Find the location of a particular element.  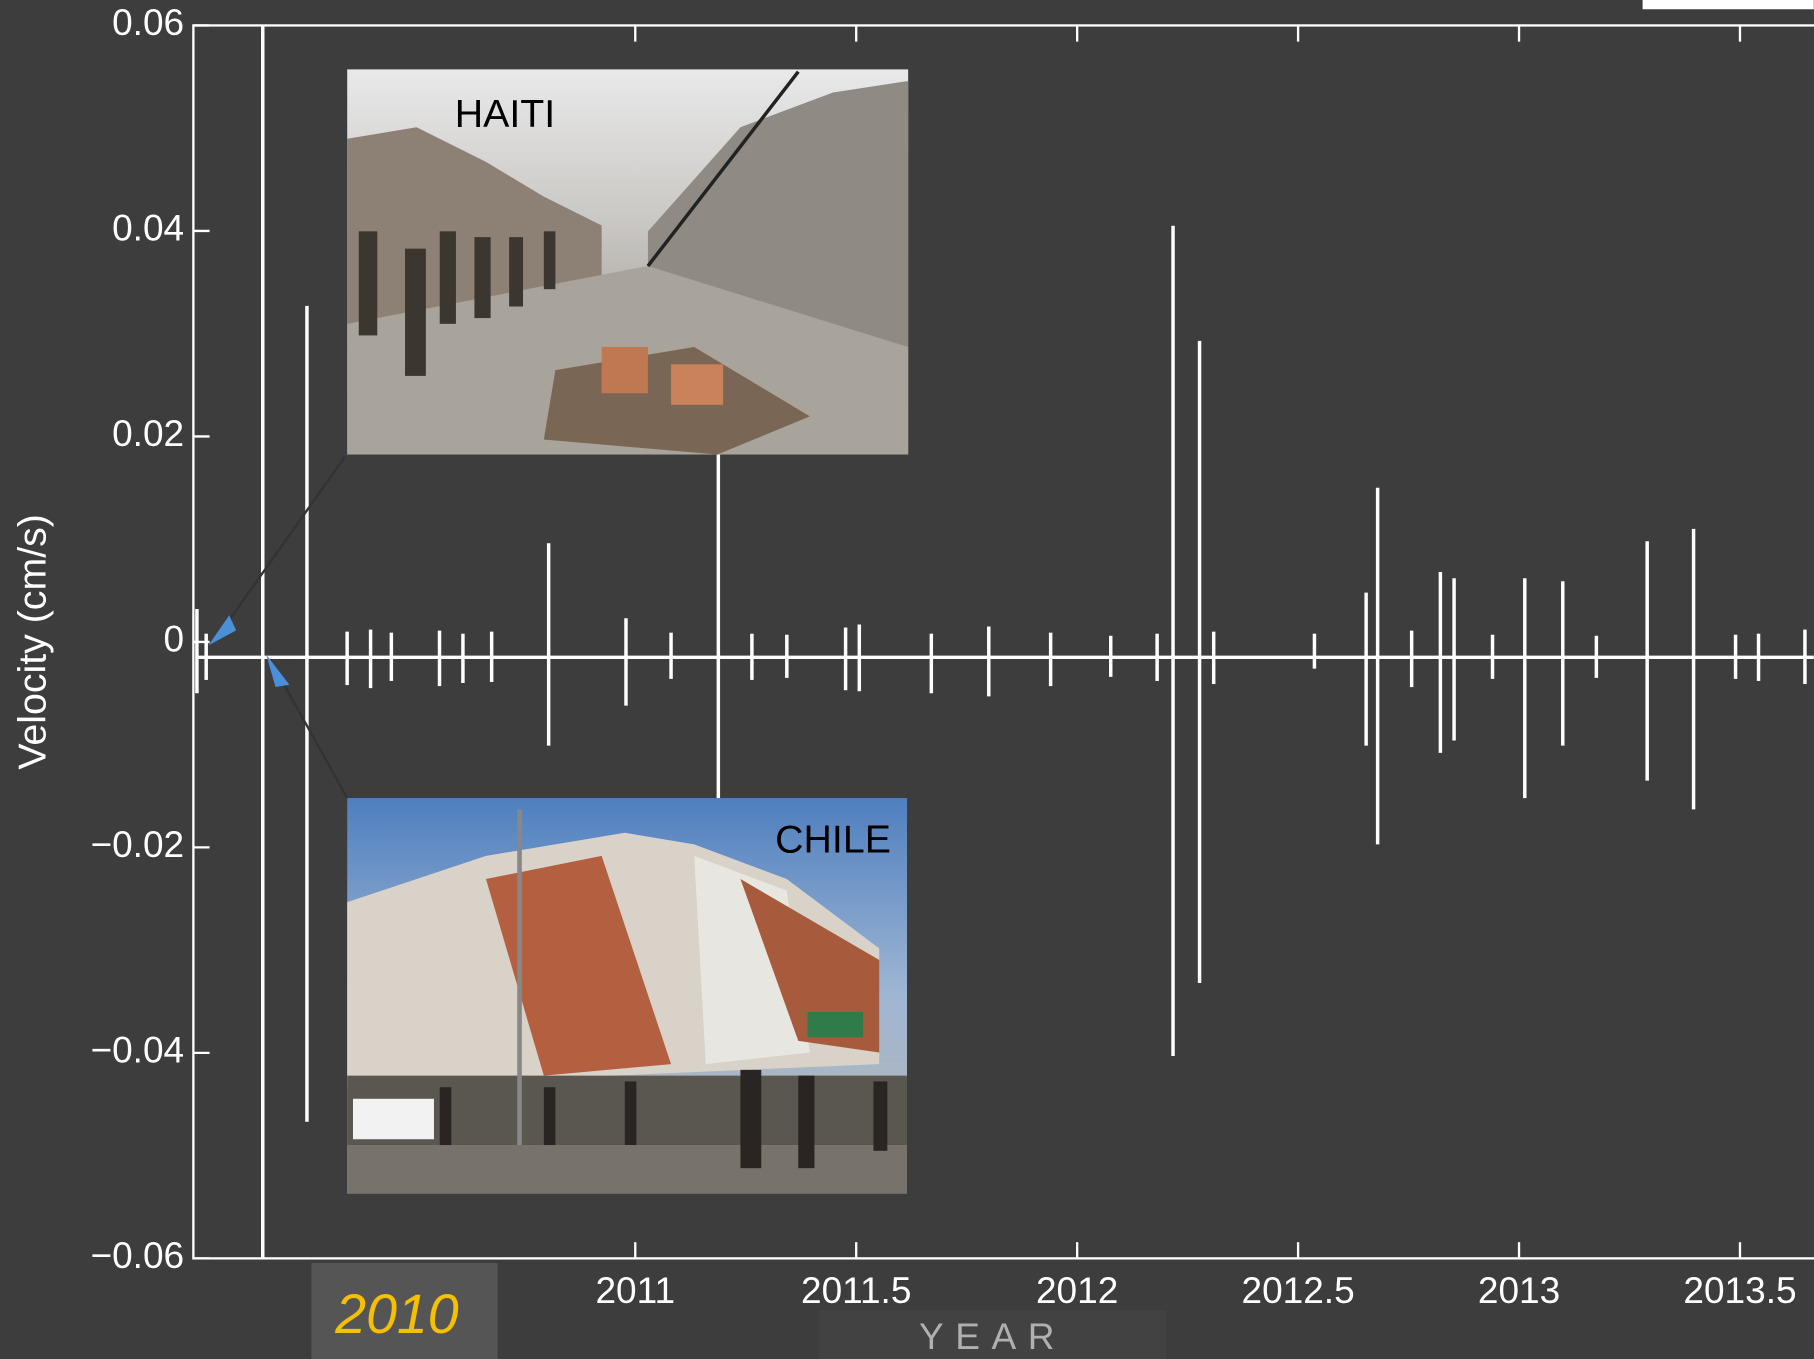

y-tick-label: 0 is located at coordinates (174, 639).